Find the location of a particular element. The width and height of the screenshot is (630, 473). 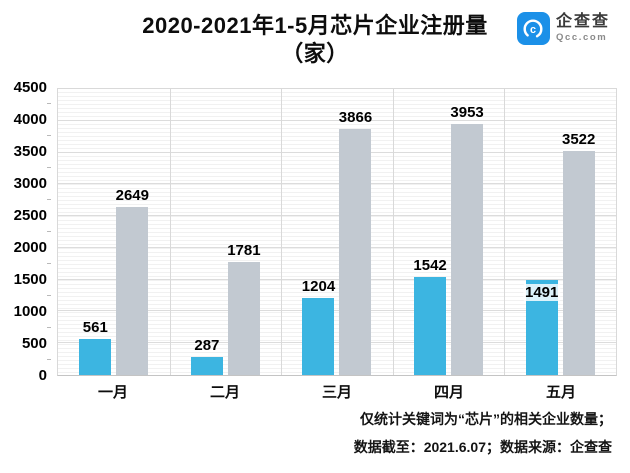

bar-group: 1204 3866 is located at coordinates (337, 232).